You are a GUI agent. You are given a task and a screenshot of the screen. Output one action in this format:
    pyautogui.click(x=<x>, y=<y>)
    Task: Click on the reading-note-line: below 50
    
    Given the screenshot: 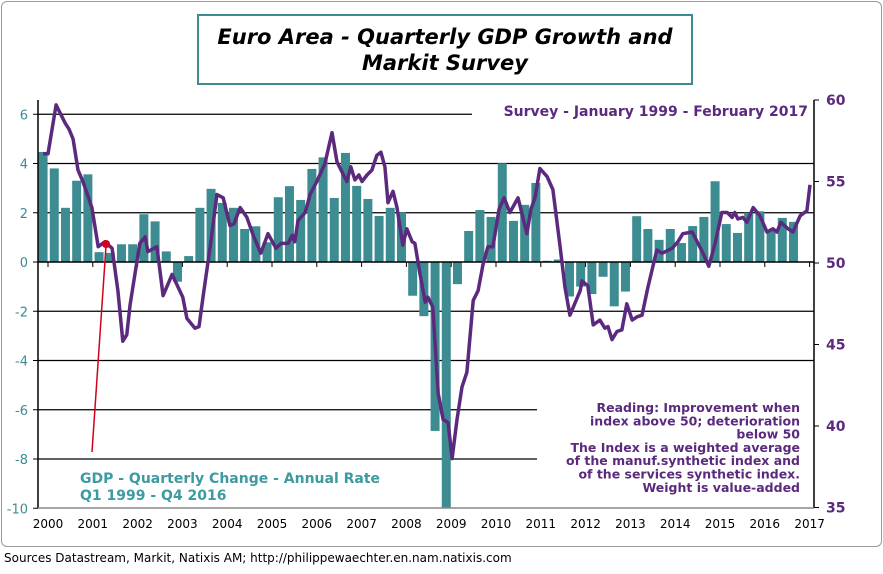 What is the action you would take?
    pyautogui.click(x=768, y=434)
    